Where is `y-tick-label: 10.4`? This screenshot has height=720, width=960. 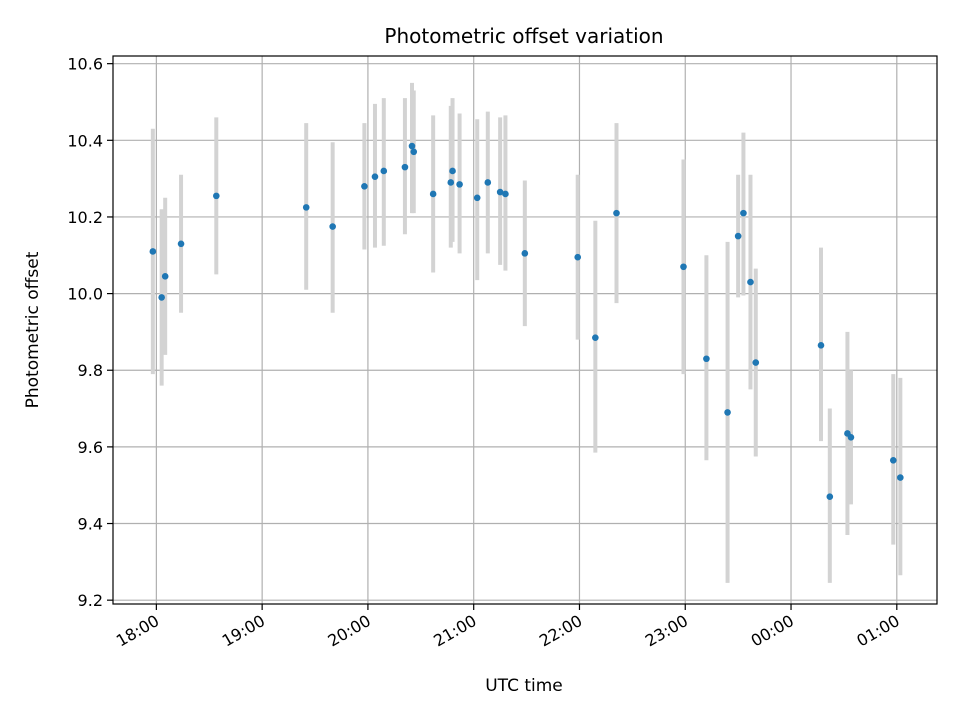
y-tick-label: 10.4 is located at coordinates (85, 140).